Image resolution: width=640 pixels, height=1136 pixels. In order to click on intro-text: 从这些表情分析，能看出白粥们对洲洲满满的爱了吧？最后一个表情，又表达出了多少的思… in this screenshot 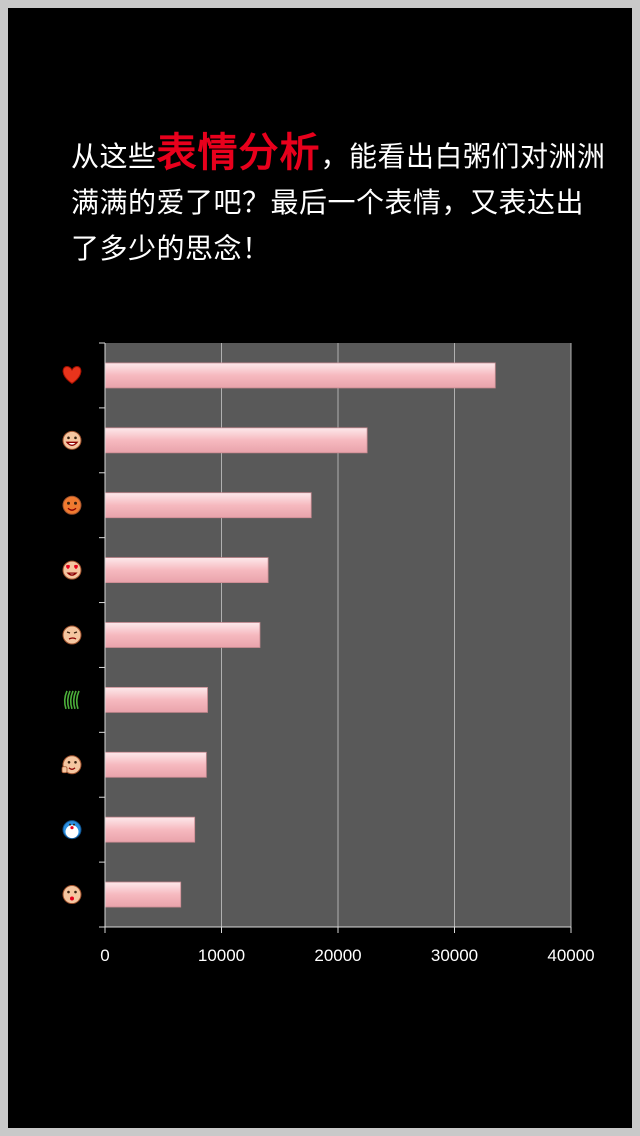, I will do `click(341, 201)`.